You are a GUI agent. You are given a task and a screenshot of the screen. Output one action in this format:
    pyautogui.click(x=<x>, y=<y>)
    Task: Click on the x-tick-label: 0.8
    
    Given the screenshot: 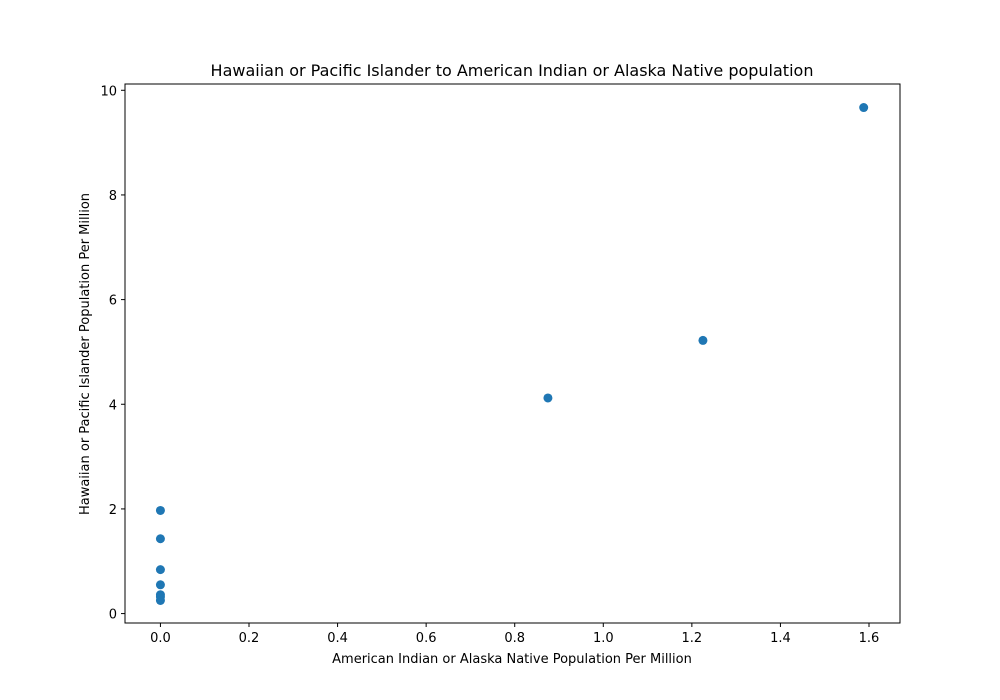 What is the action you would take?
    pyautogui.click(x=514, y=638)
    